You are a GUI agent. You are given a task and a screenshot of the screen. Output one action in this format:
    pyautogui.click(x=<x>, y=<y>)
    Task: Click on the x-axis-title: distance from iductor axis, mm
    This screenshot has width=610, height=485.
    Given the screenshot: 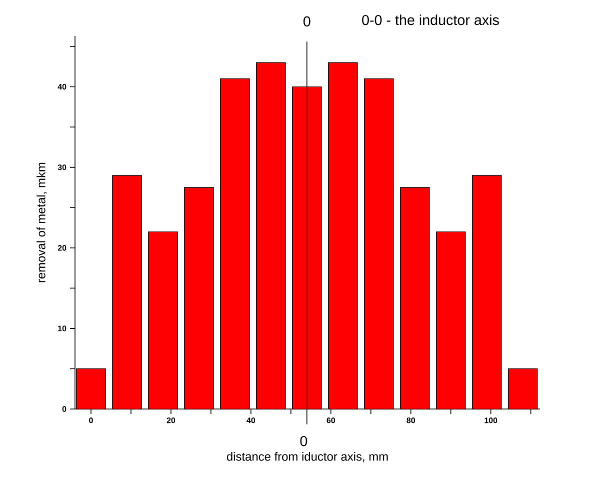 What is the action you would take?
    pyautogui.click(x=307, y=457)
    